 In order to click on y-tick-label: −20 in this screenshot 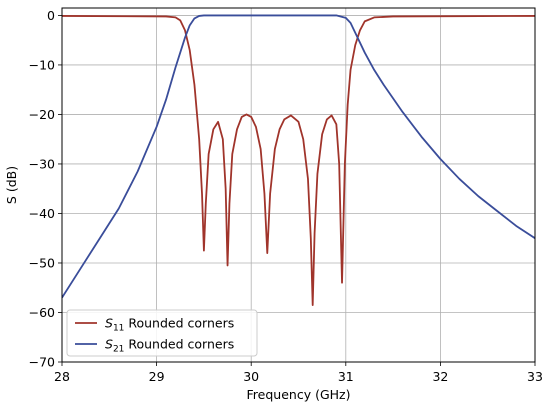, I will do `click(42, 114)`.